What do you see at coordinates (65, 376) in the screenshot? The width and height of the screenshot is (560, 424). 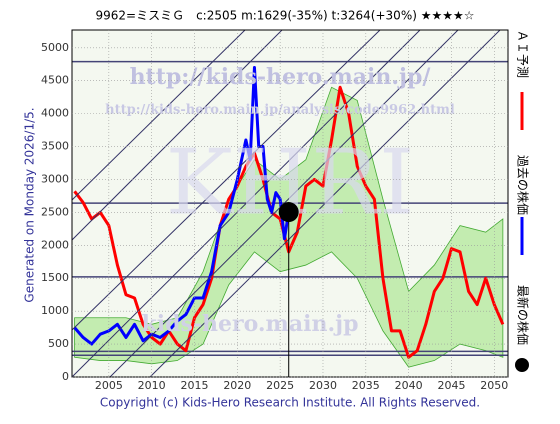 I see `y-tick-label: 0` at bounding box center [65, 376].